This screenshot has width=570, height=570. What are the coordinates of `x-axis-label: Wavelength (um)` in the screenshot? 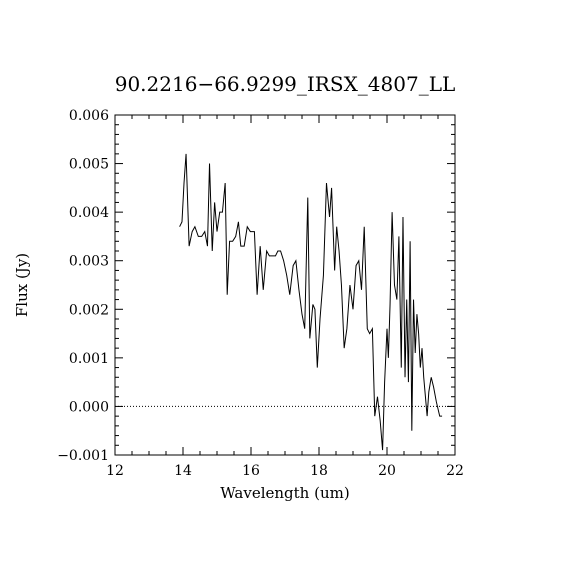 It's located at (284, 493).